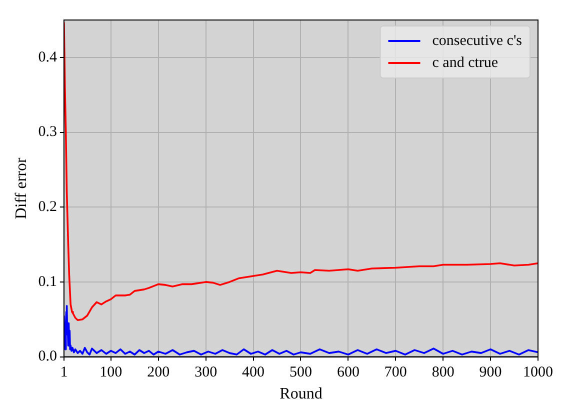 The height and width of the screenshot is (412, 564). I want to click on x-tick-label: 600, so click(348, 372).